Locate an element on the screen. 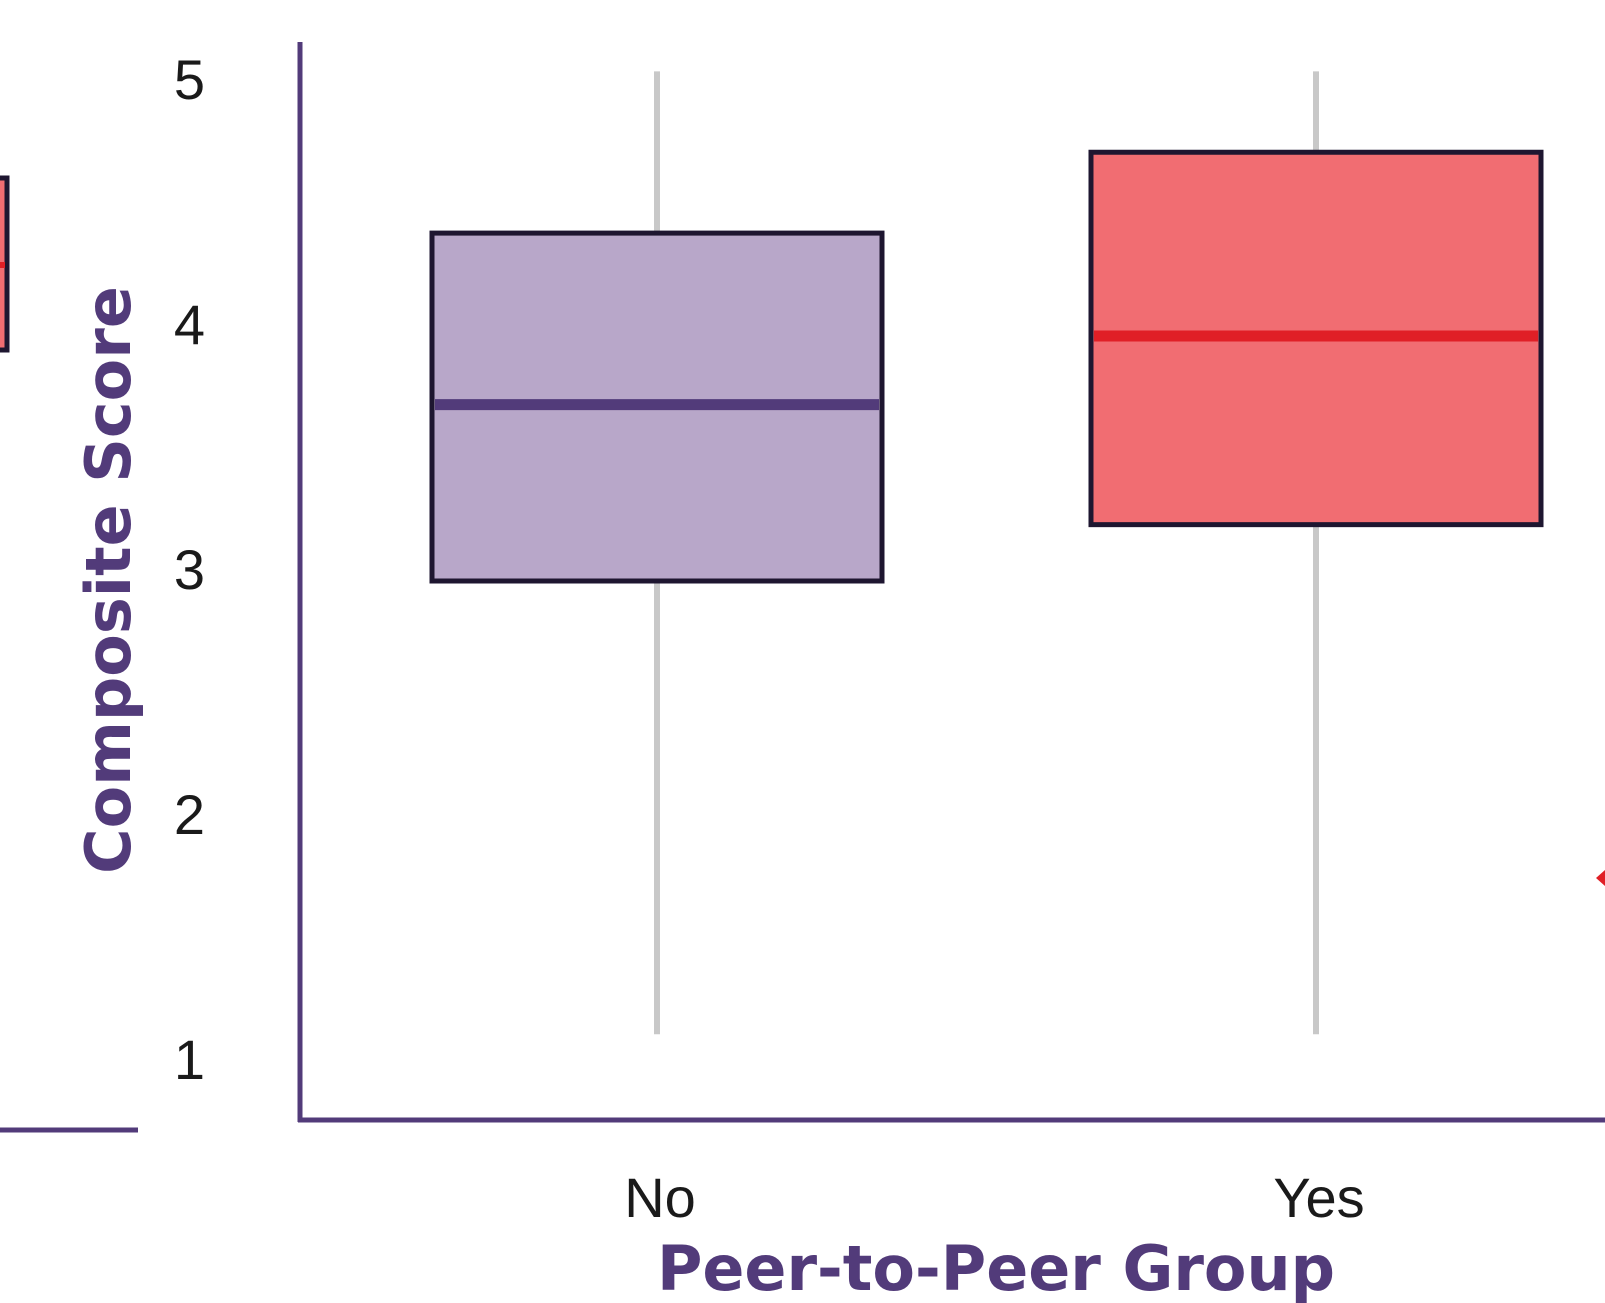 The width and height of the screenshot is (1605, 1303). y-tick-label: 2 is located at coordinates (189, 814).